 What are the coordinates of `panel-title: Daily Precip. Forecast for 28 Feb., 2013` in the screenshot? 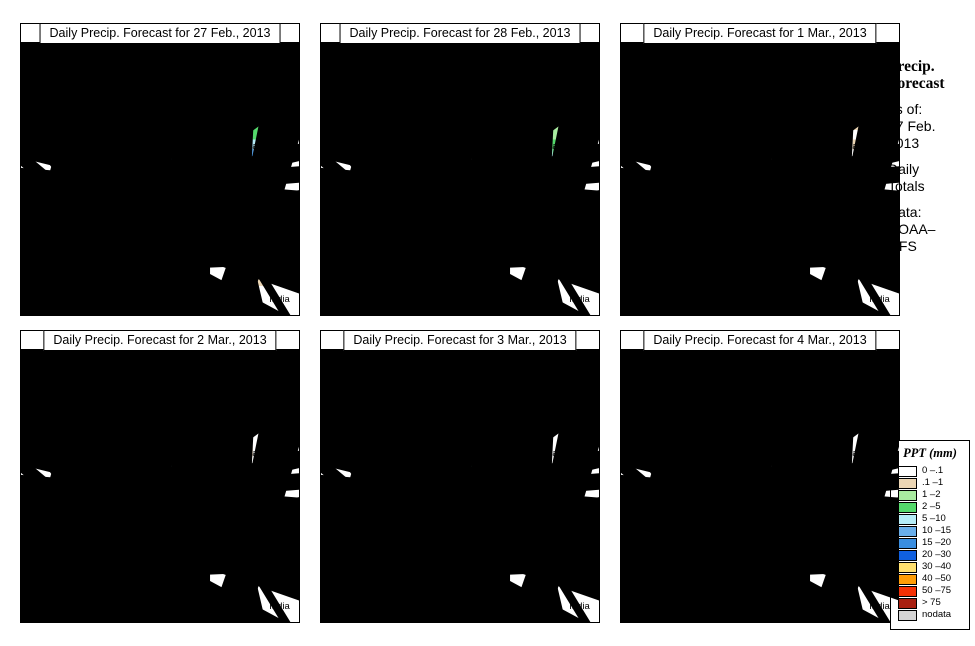 It's located at (460, 33).